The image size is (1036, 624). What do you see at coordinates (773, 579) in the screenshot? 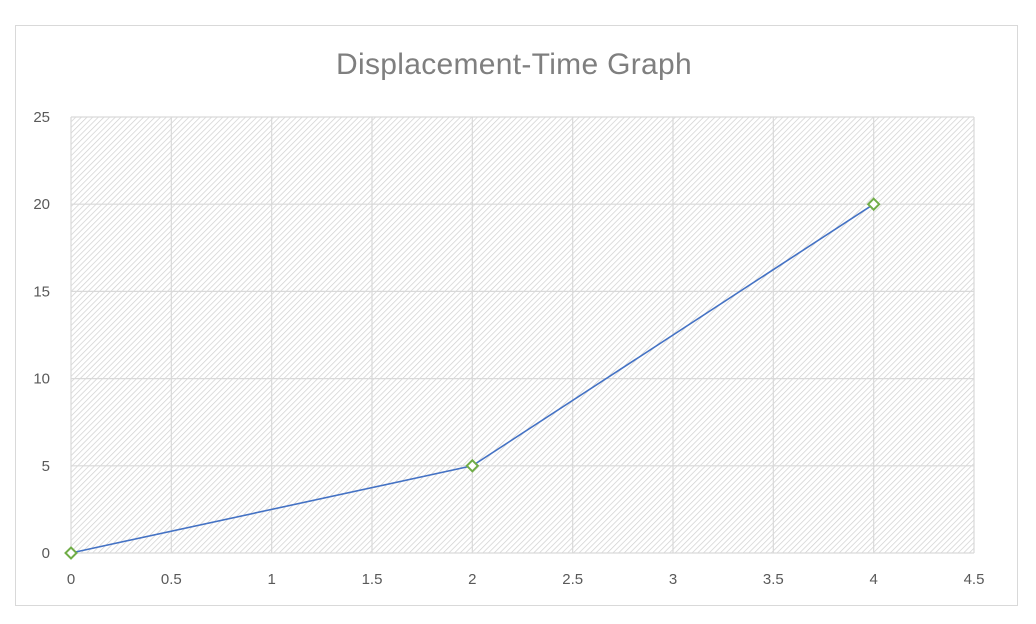
I see `x-tick-label: 3.5` at bounding box center [773, 579].